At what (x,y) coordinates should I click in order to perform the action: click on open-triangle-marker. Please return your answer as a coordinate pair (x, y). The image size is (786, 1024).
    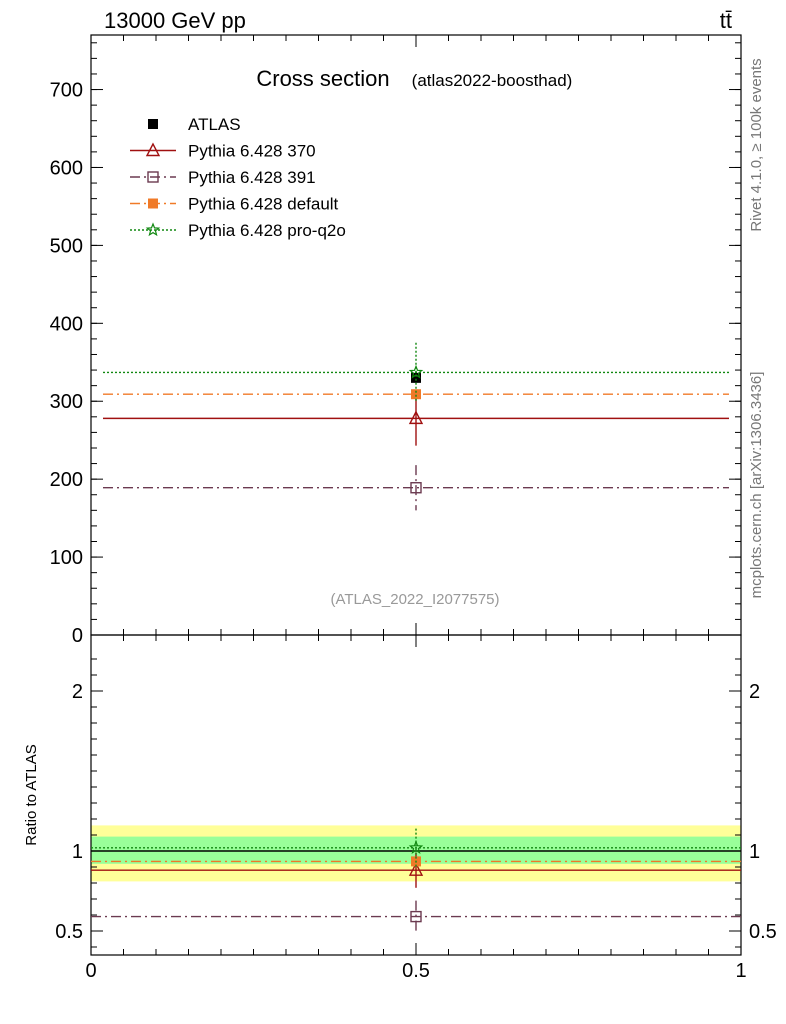
    Looking at the image, I should click on (416, 417).